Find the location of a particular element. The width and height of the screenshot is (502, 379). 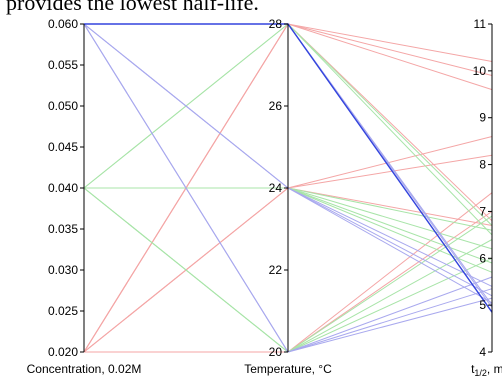

tick-label-0-4: 0.040 is located at coordinates (63, 188).